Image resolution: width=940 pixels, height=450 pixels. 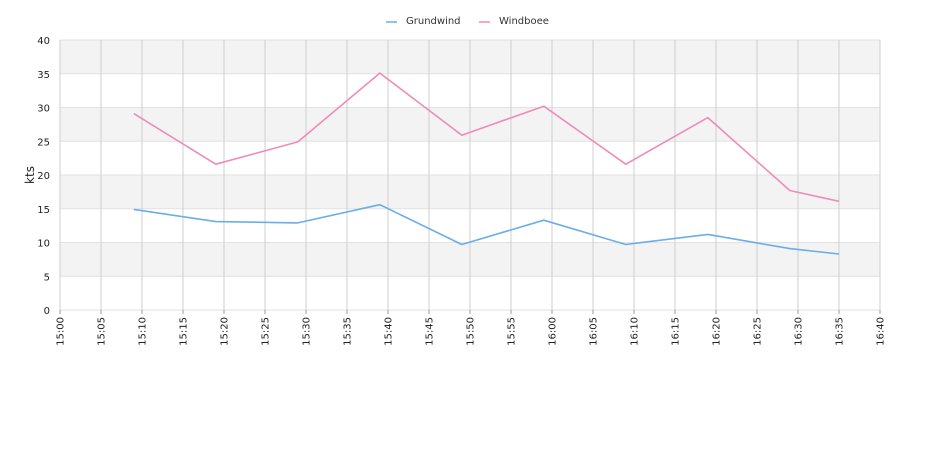 I want to click on legend-item-windboee: Windboee, so click(x=514, y=21).